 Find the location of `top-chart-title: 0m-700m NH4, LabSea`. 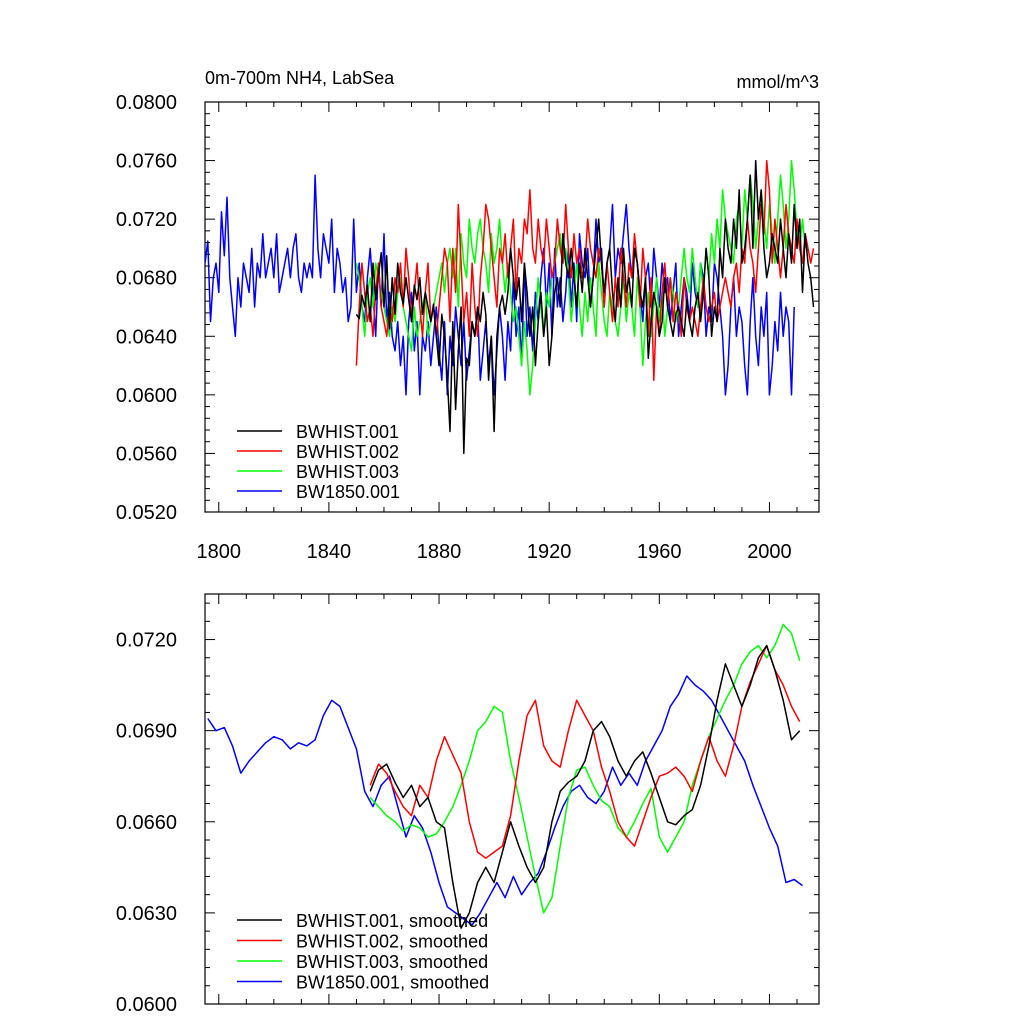

top-chart-title: 0m-700m NH4, LabSea is located at coordinates (300, 78).